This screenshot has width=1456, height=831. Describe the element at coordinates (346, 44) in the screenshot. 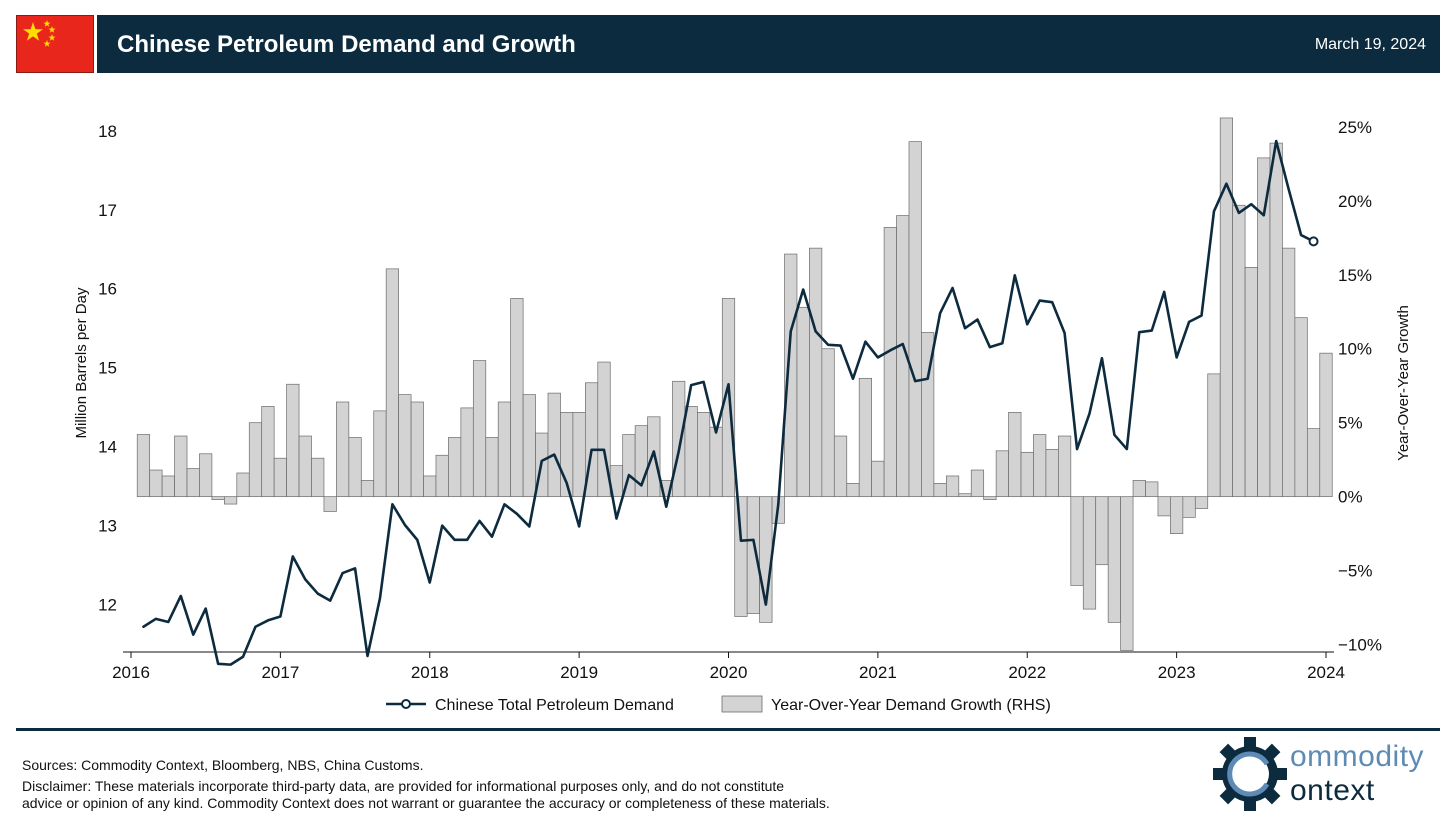

I see `chart-title: Chinese Petroleum Demand and Growth` at that location.